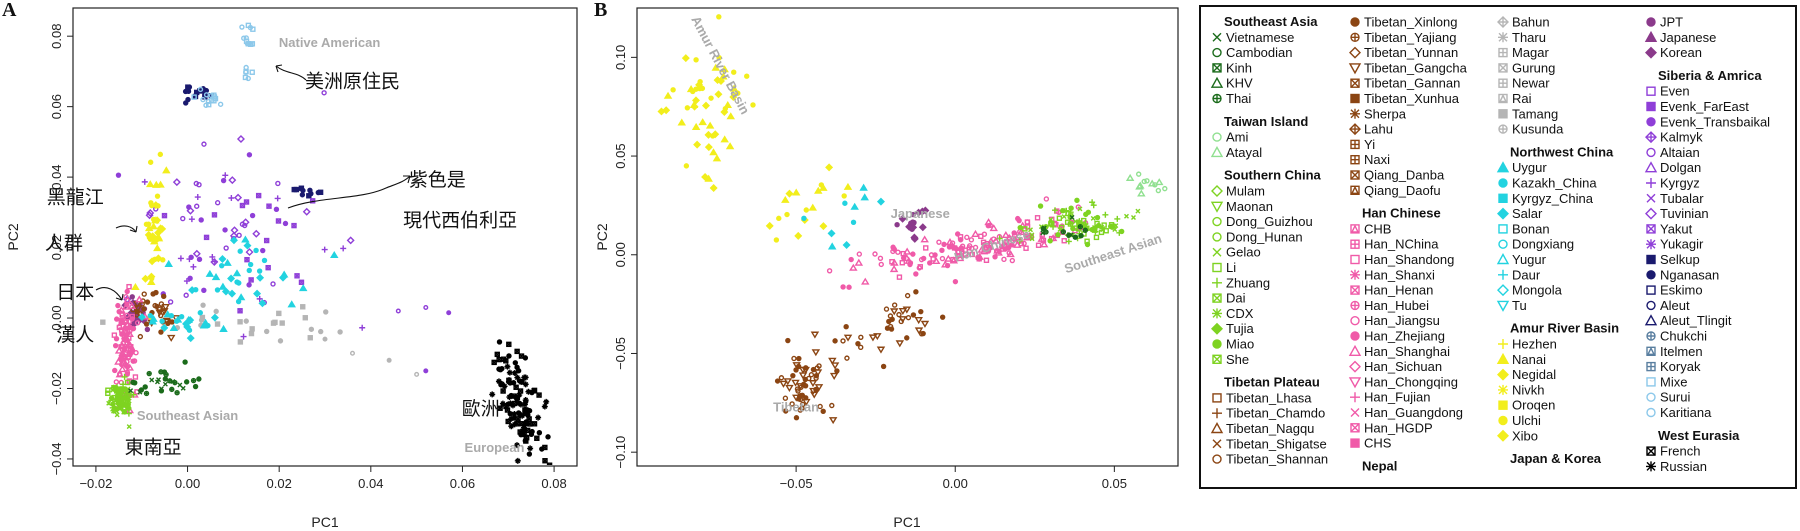 The image size is (1800, 531). Describe the element at coordinates (1528, 389) in the screenshot. I see `legend-entry-label: Nivkh` at that location.